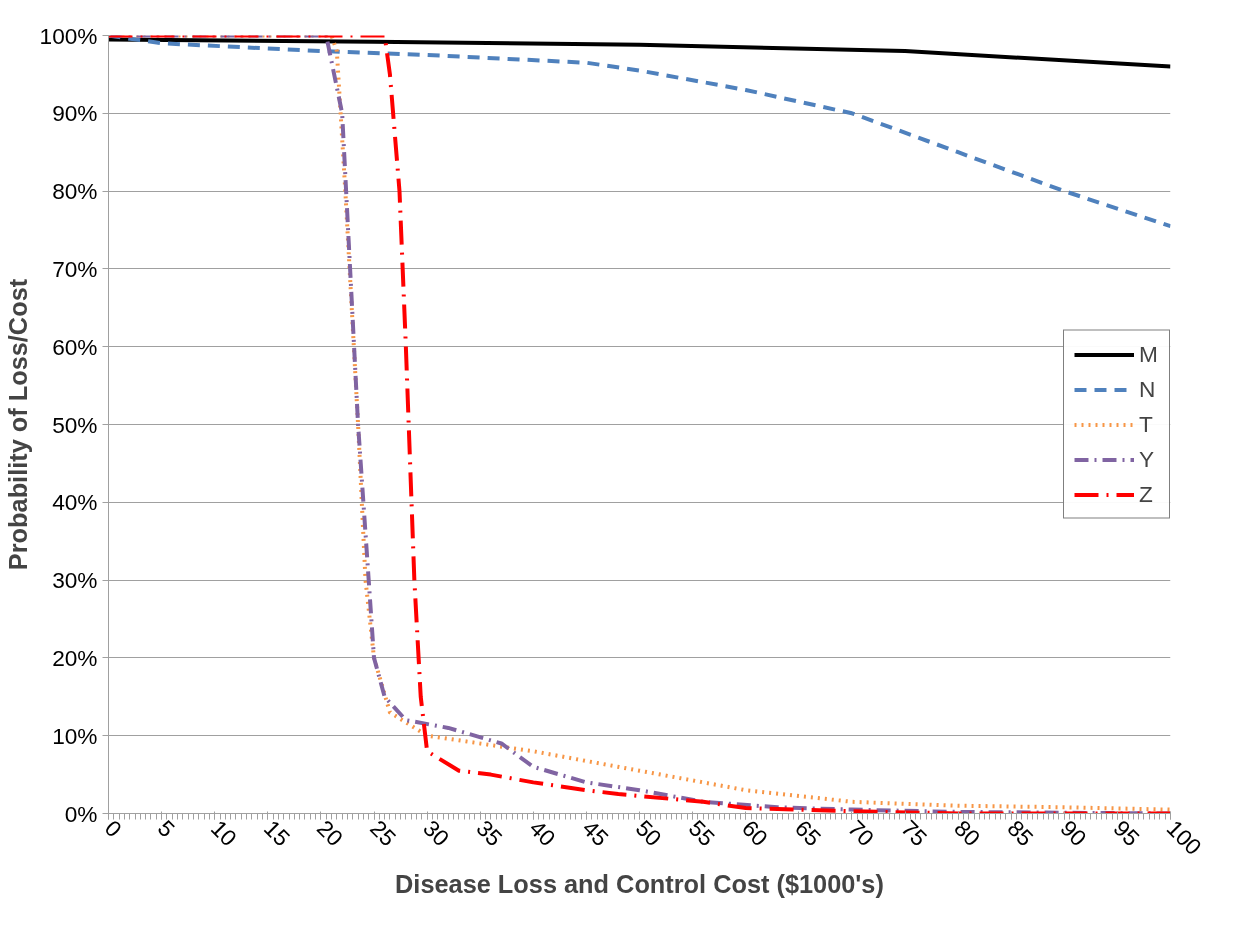 The image size is (1255, 926). I want to click on y-tick-label: 70%, so click(75, 268).